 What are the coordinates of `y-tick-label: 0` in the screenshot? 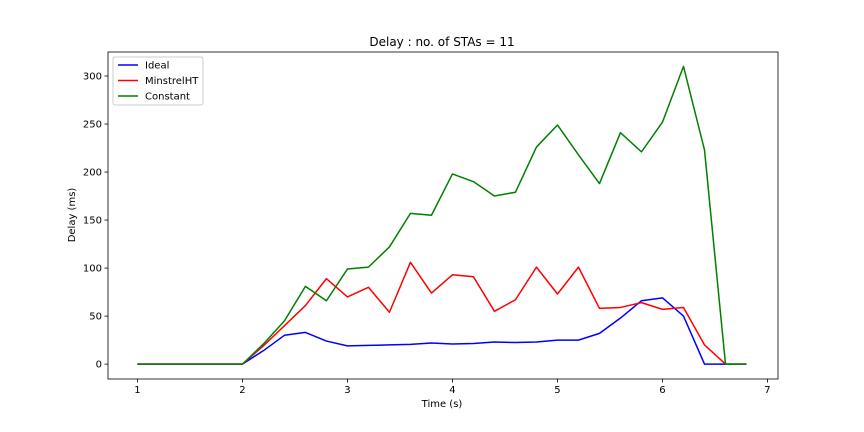 It's located at (99, 365).